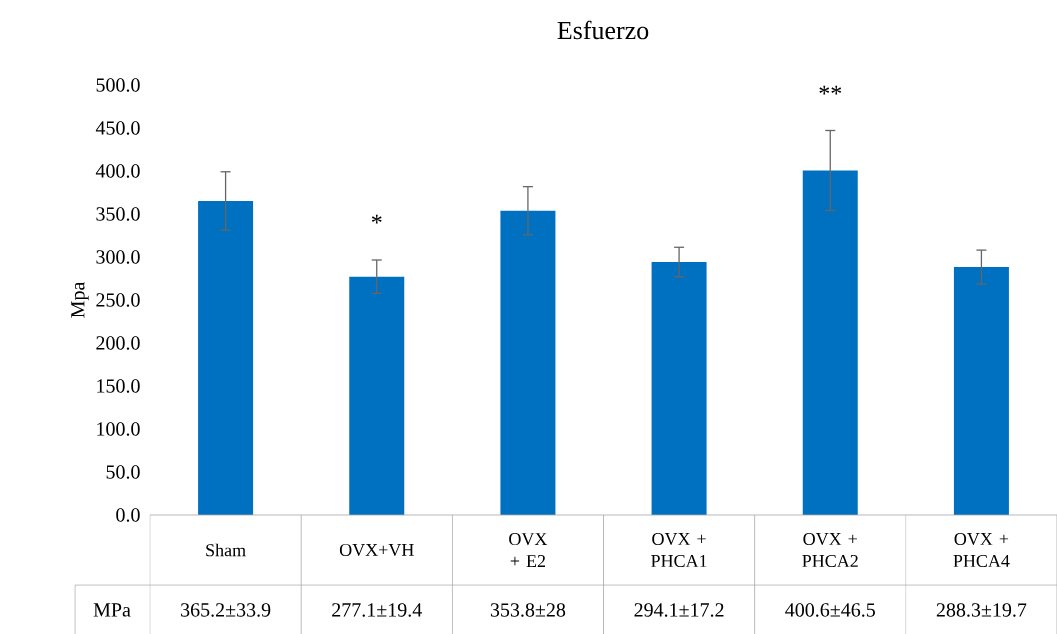  What do you see at coordinates (528, 550) in the screenshot?
I see `x-tick-label: OVX + E2` at bounding box center [528, 550].